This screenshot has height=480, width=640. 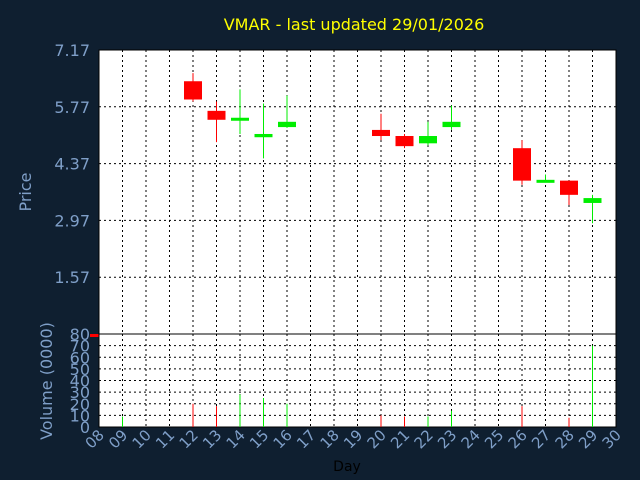 What do you see at coordinates (306, 439) in the screenshot?
I see `x-tick-label: 17` at bounding box center [306, 439].